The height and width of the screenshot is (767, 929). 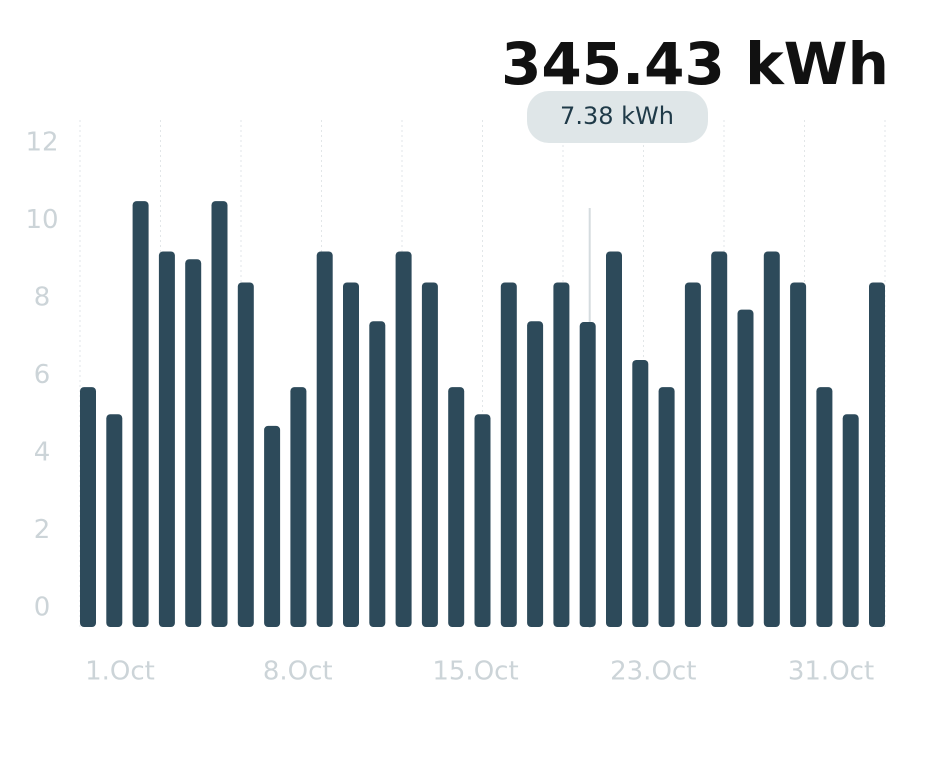 What do you see at coordinates (42, 453) in the screenshot?
I see `y-tick-label: 4` at bounding box center [42, 453].